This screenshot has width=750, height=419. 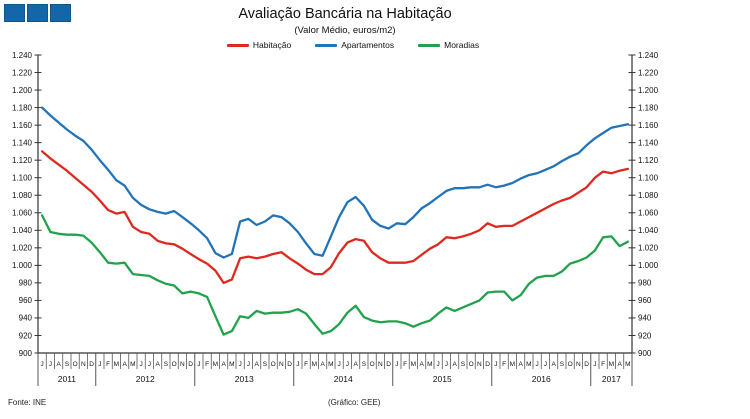 What do you see at coordinates (345, 14) in the screenshot?
I see `chart-title: Avaliação Bancária na Habitação` at bounding box center [345, 14].